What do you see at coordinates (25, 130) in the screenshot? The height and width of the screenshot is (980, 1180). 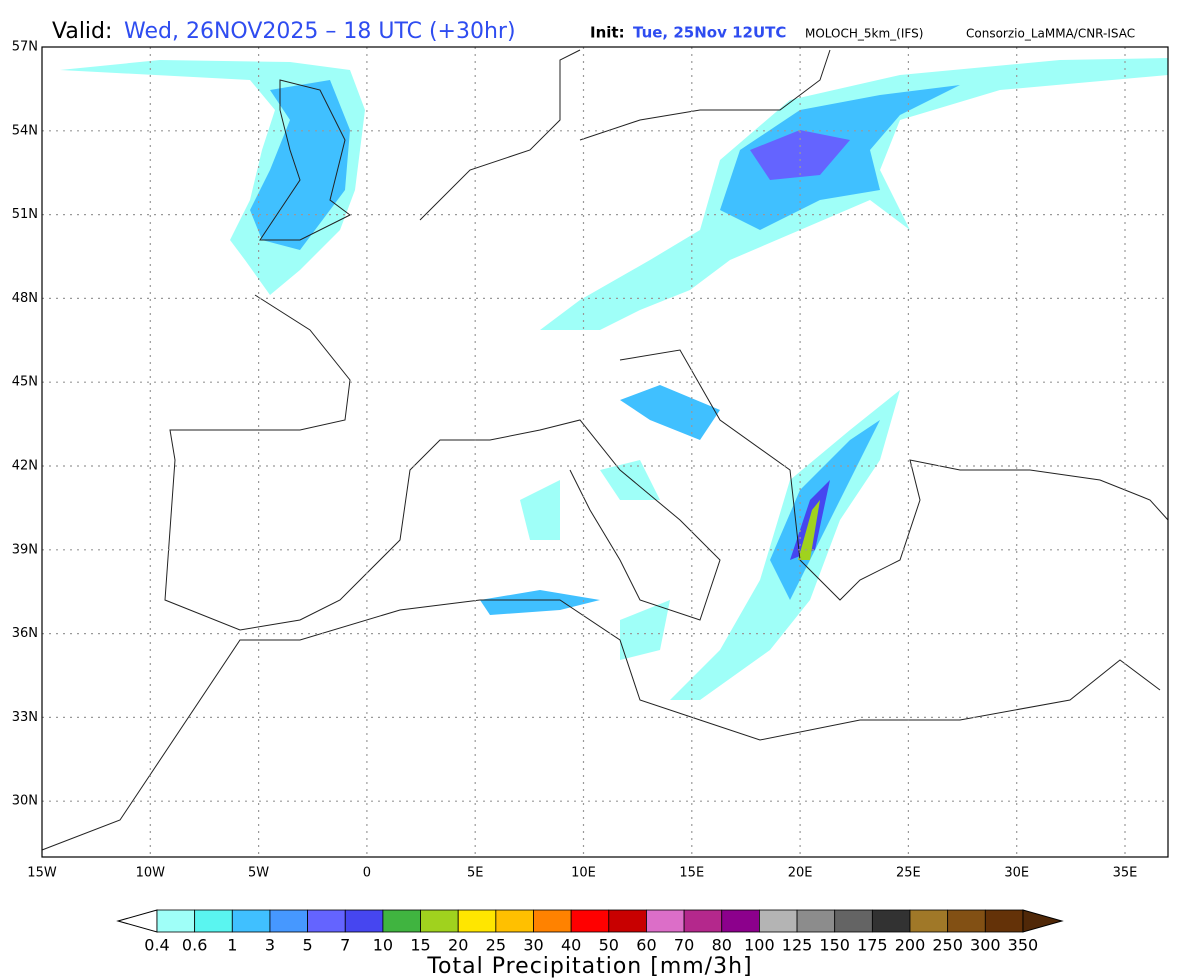 I see `lat-label: 54N` at bounding box center [25, 130].